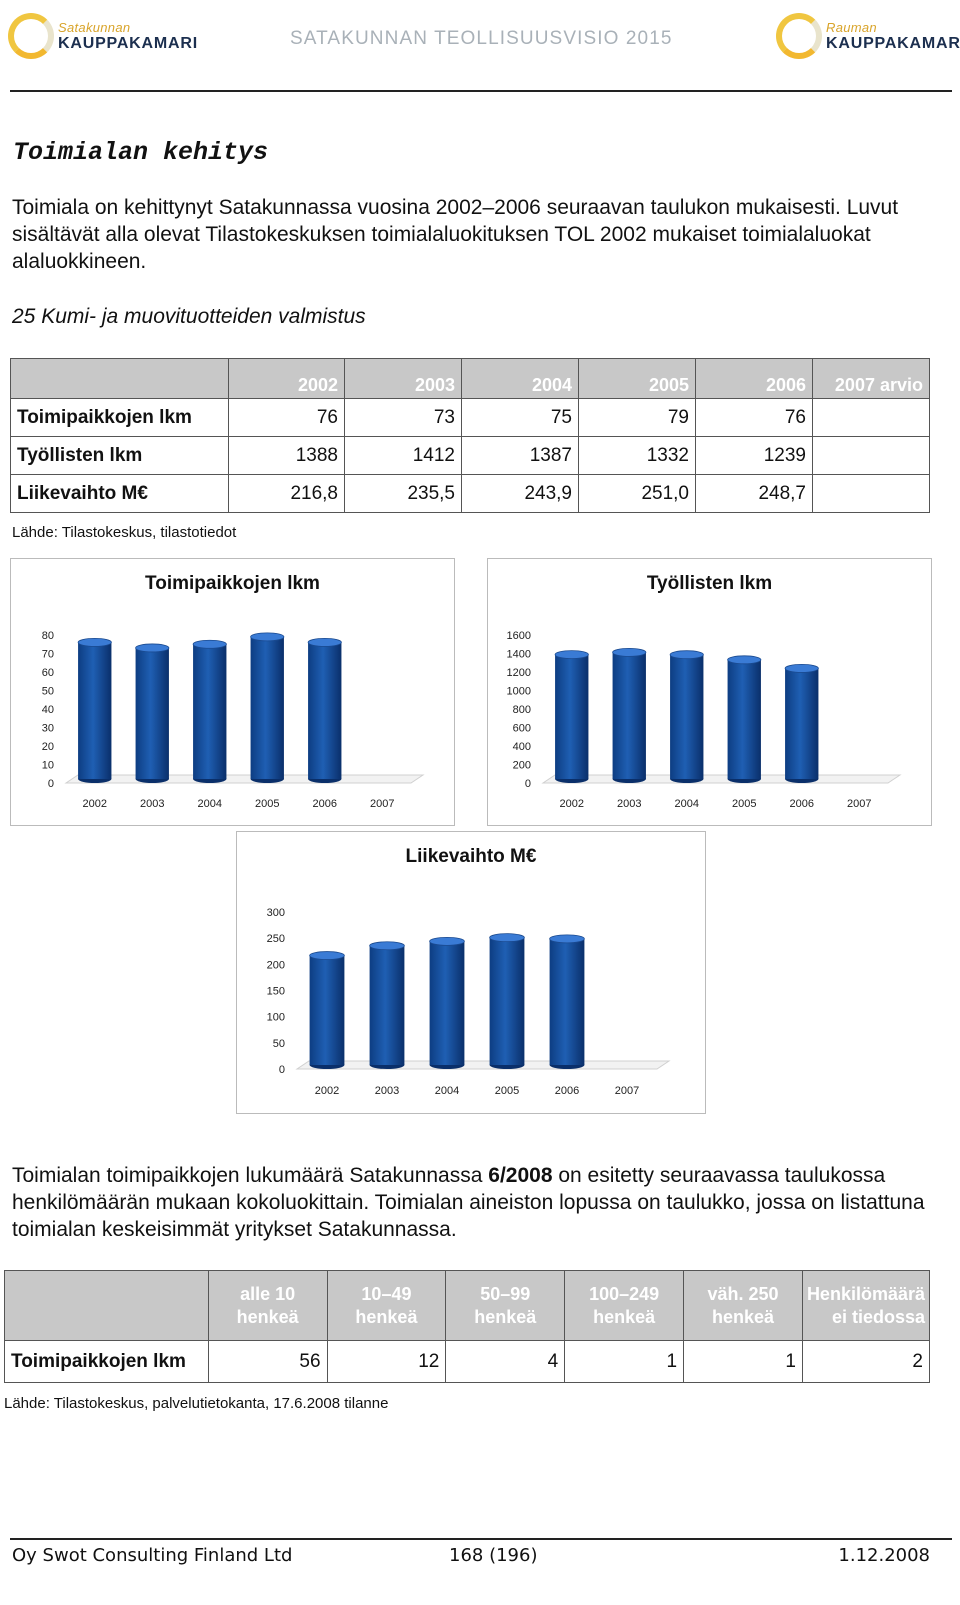 The image size is (960, 1605). I want to click on logo-right-small: Rauman, so click(851, 27).